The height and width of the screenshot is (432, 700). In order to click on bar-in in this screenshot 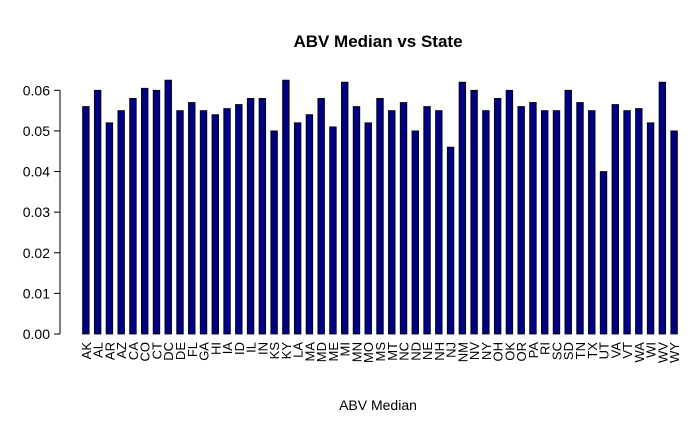, I will do `click(262, 216)`.